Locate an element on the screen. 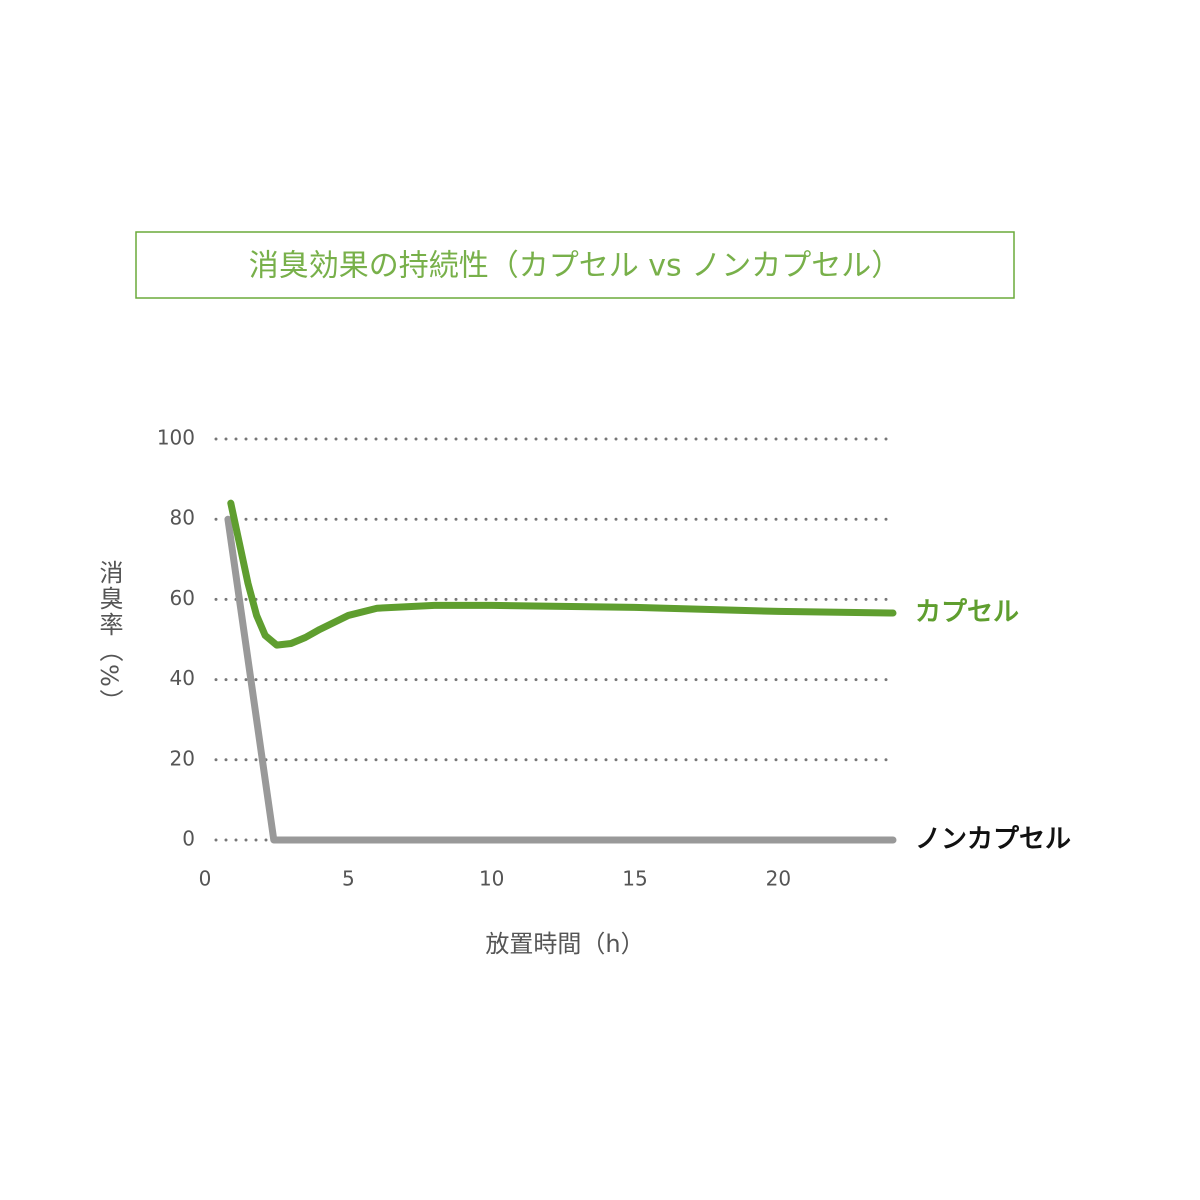  x-tick-label: 15 is located at coordinates (634, 879).